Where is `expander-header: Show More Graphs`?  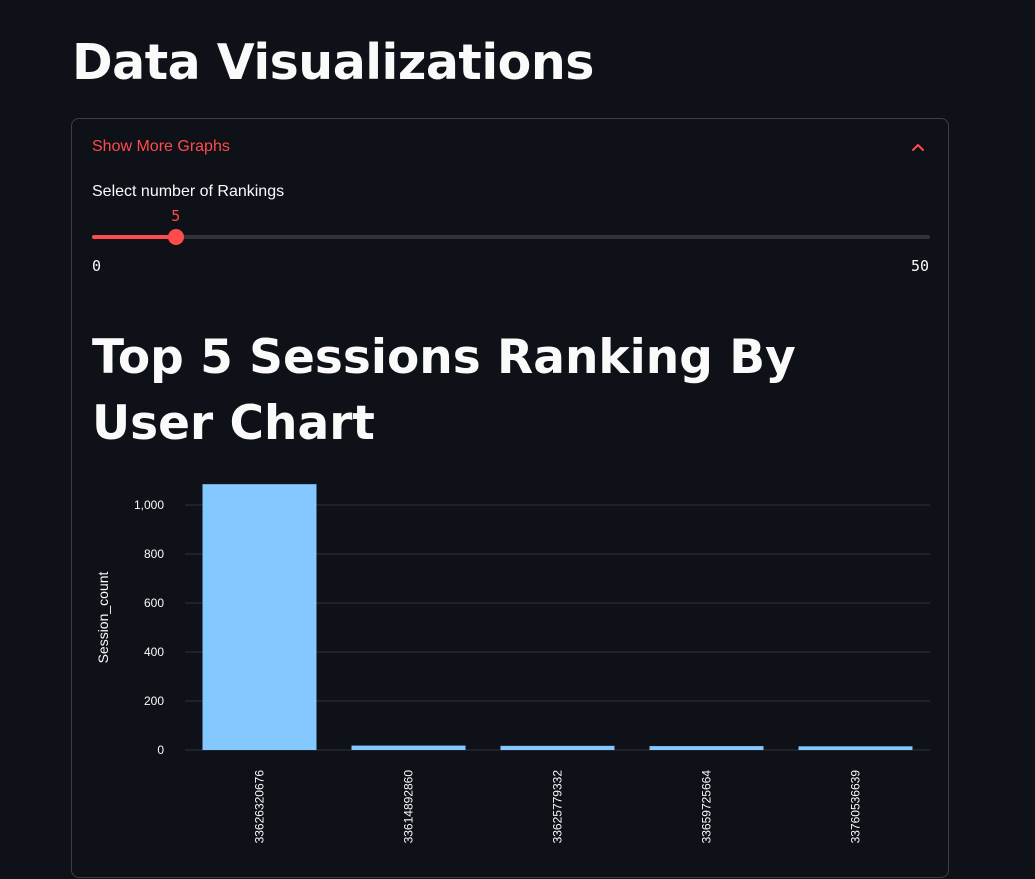
expander-header: Show More Graphs is located at coordinates (510, 148).